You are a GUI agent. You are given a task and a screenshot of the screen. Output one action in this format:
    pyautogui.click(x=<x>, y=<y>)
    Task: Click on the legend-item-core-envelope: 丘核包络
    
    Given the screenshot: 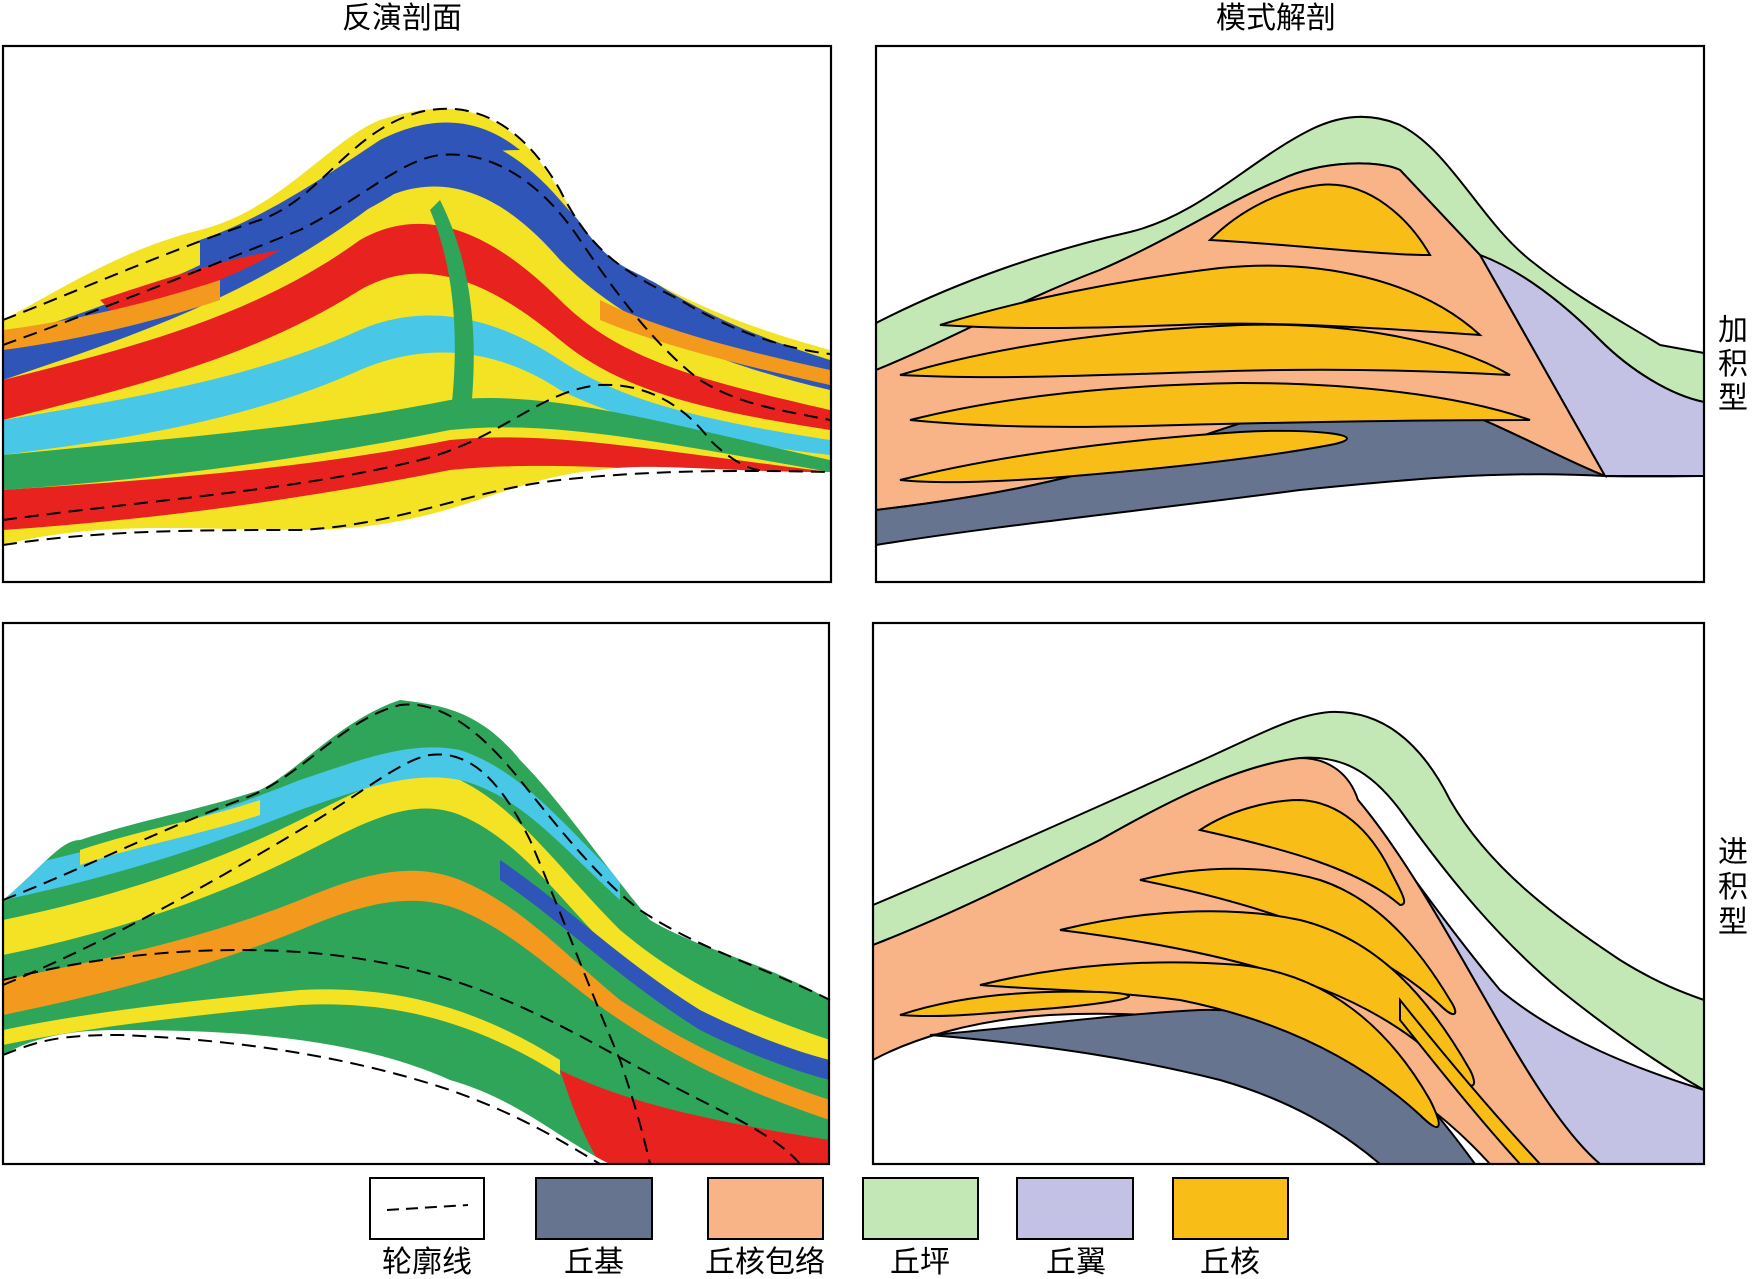 What is the action you would take?
    pyautogui.click(x=765, y=1228)
    